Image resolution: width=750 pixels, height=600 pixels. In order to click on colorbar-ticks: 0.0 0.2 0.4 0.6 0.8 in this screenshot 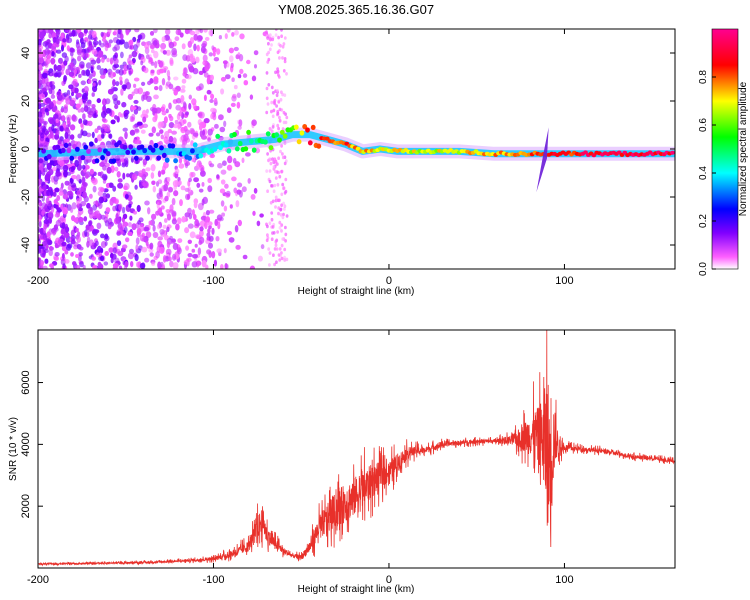, I will do `click(707, 173)`.